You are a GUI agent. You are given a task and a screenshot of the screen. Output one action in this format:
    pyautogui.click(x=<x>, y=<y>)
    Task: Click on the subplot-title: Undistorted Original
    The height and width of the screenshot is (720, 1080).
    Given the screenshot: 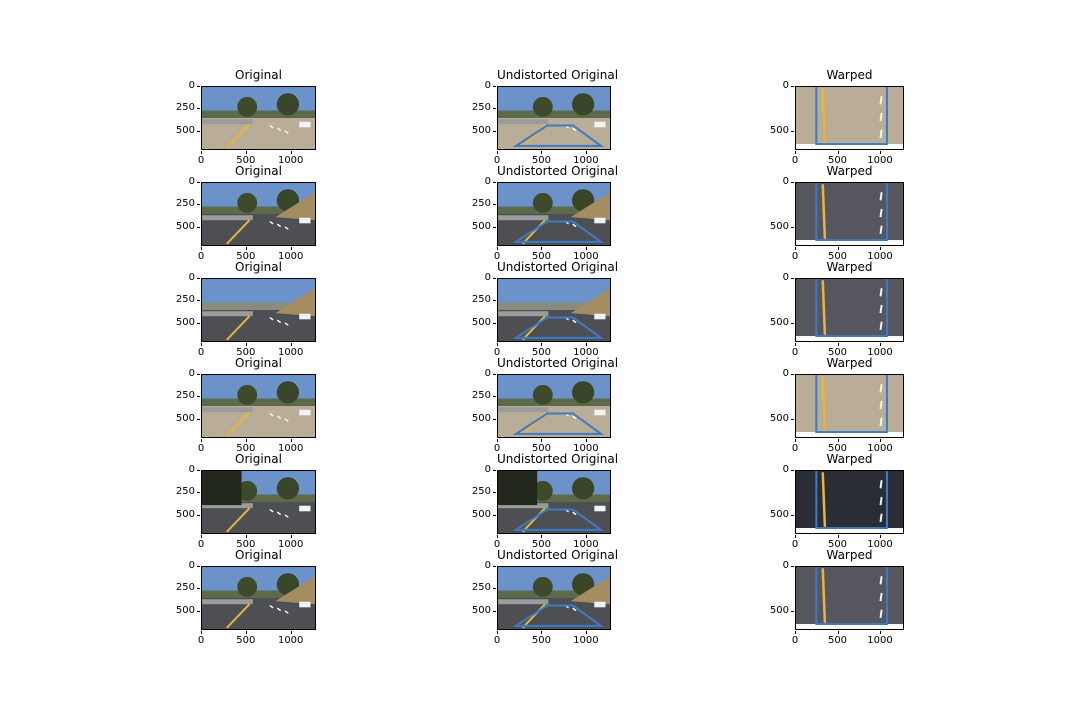 What is the action you would take?
    pyautogui.click(x=558, y=267)
    